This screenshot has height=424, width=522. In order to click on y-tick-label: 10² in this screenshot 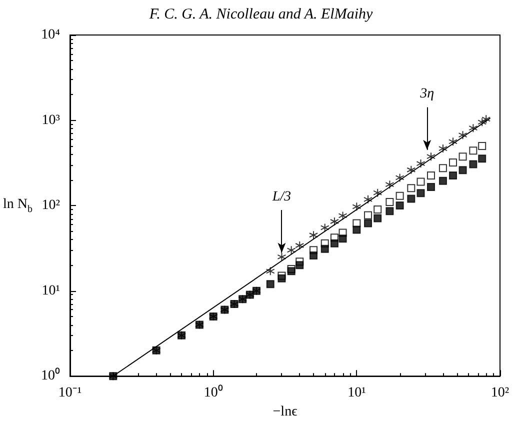, I will do `click(51, 206)`.